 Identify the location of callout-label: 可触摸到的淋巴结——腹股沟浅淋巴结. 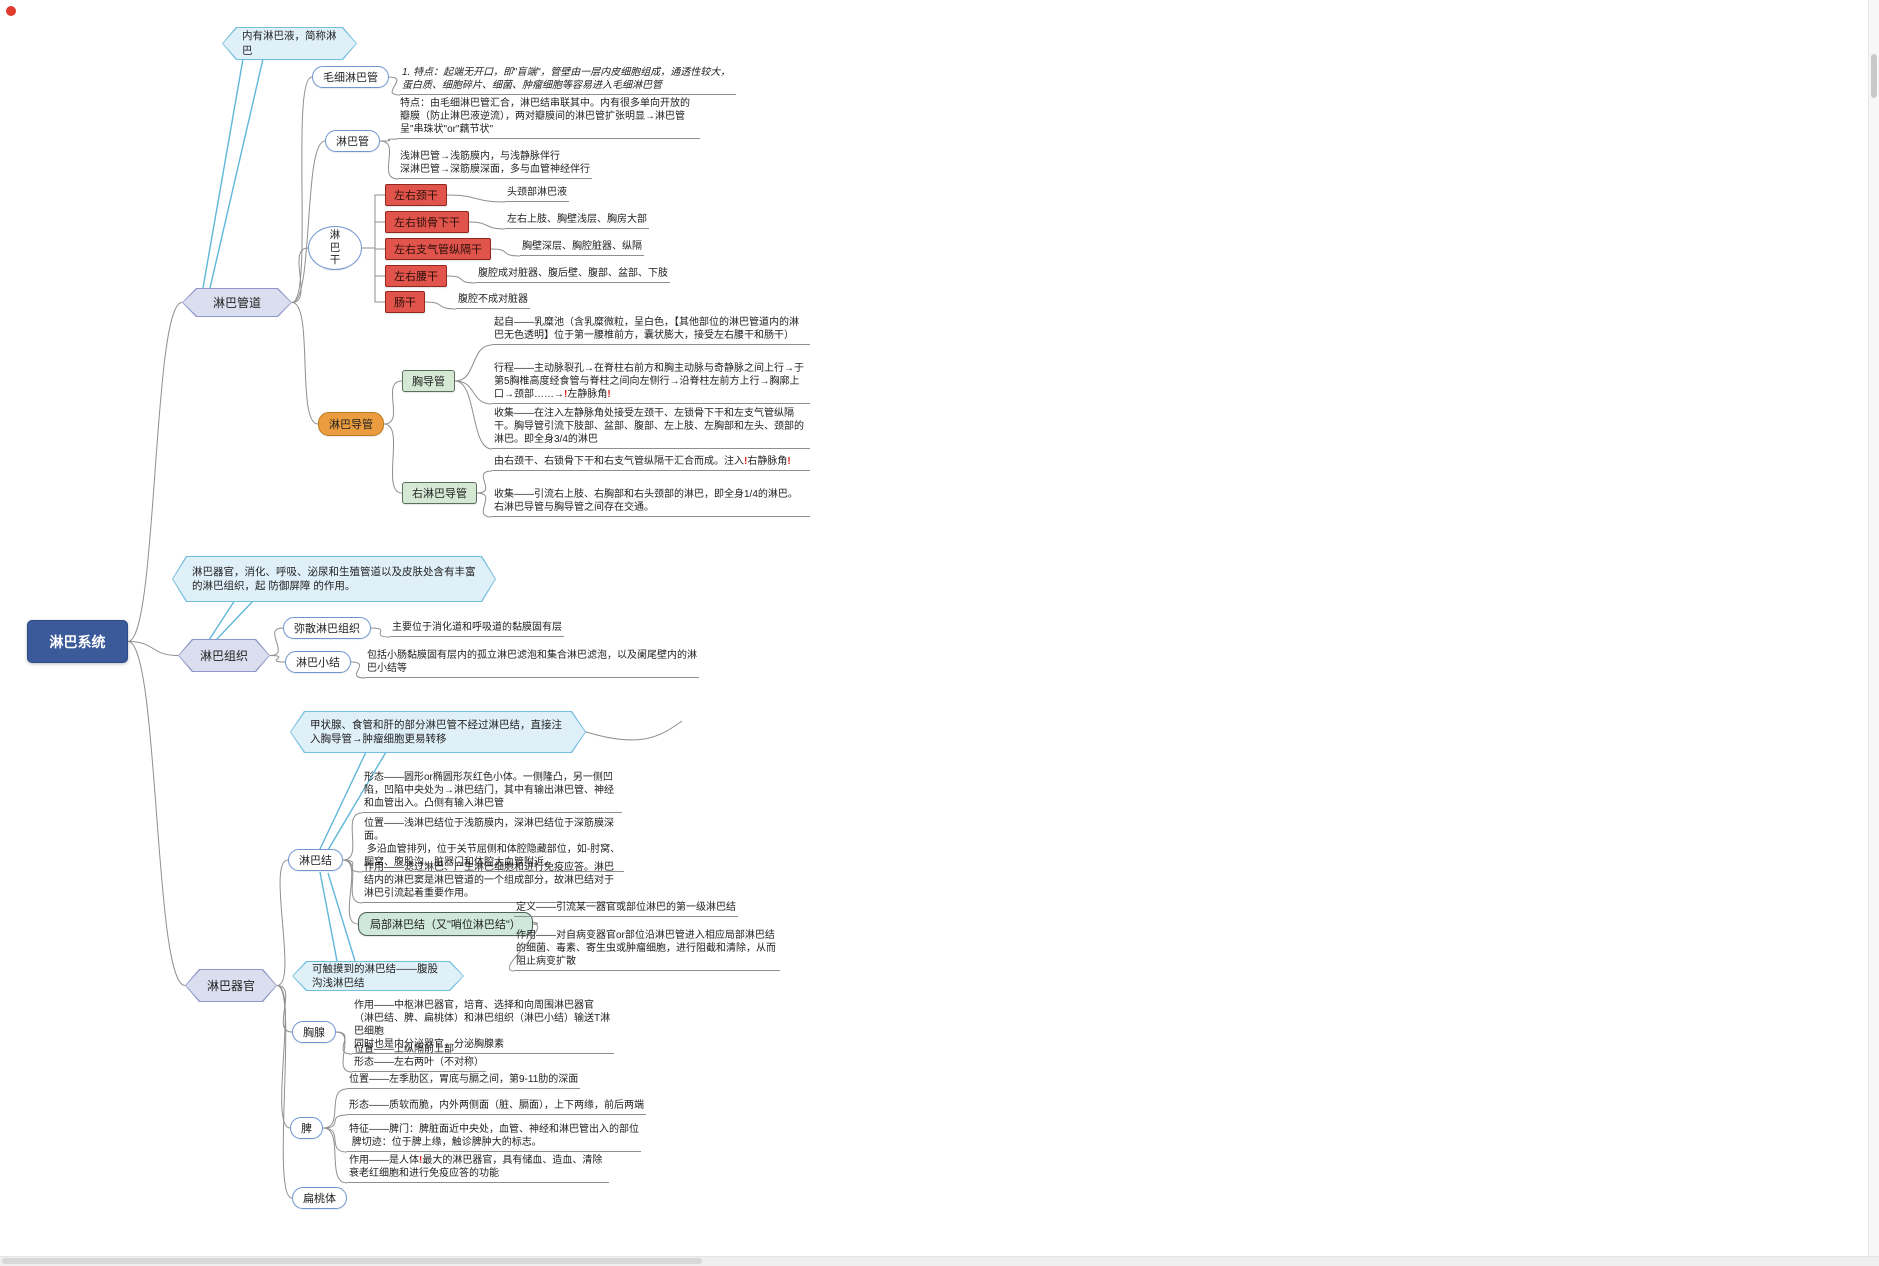
(375, 975).